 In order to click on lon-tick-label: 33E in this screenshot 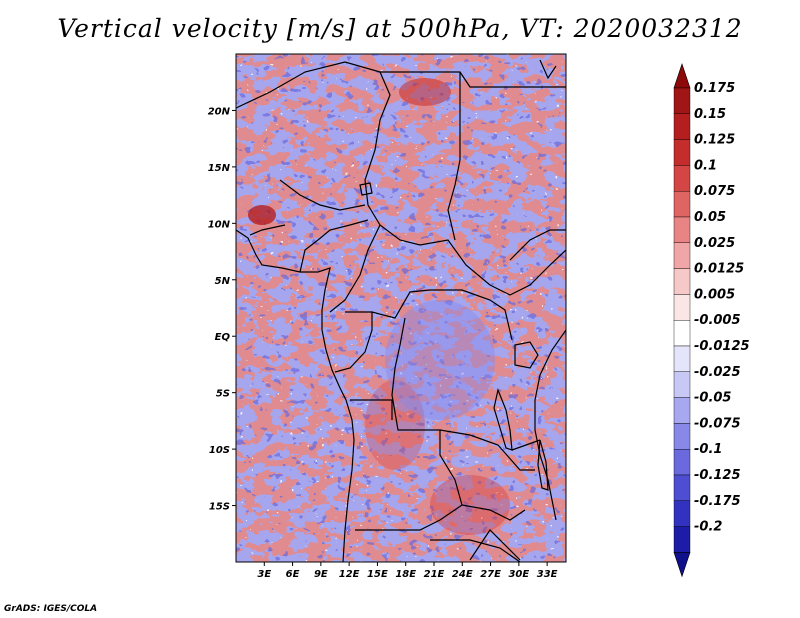, I will do `click(547, 574)`.